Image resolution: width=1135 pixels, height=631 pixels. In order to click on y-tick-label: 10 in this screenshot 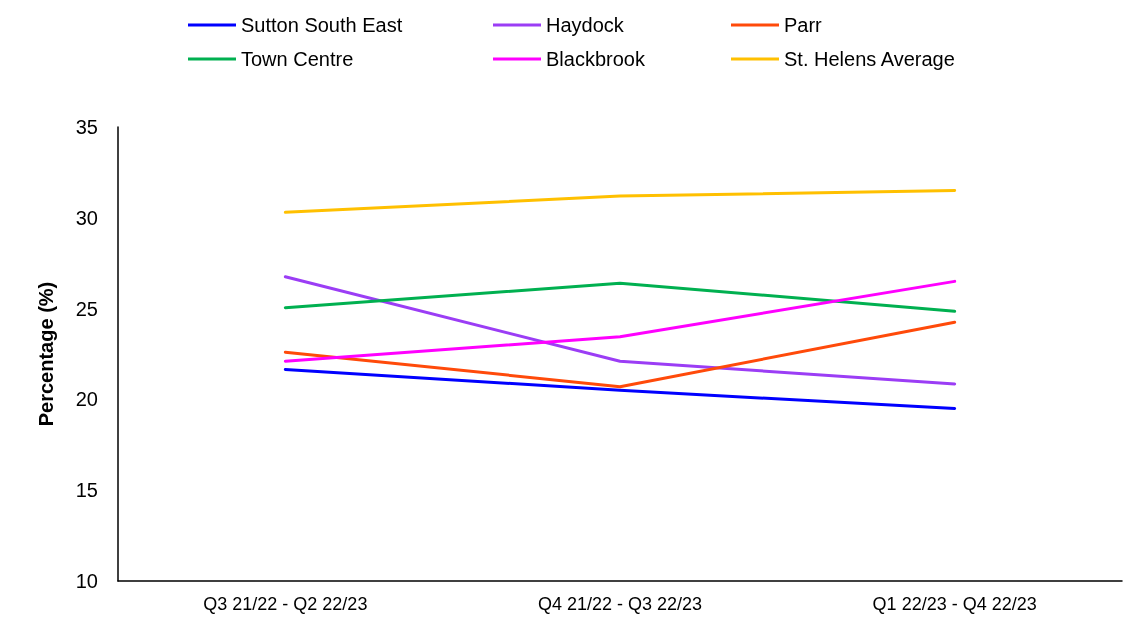, I will do `click(86, 581)`.